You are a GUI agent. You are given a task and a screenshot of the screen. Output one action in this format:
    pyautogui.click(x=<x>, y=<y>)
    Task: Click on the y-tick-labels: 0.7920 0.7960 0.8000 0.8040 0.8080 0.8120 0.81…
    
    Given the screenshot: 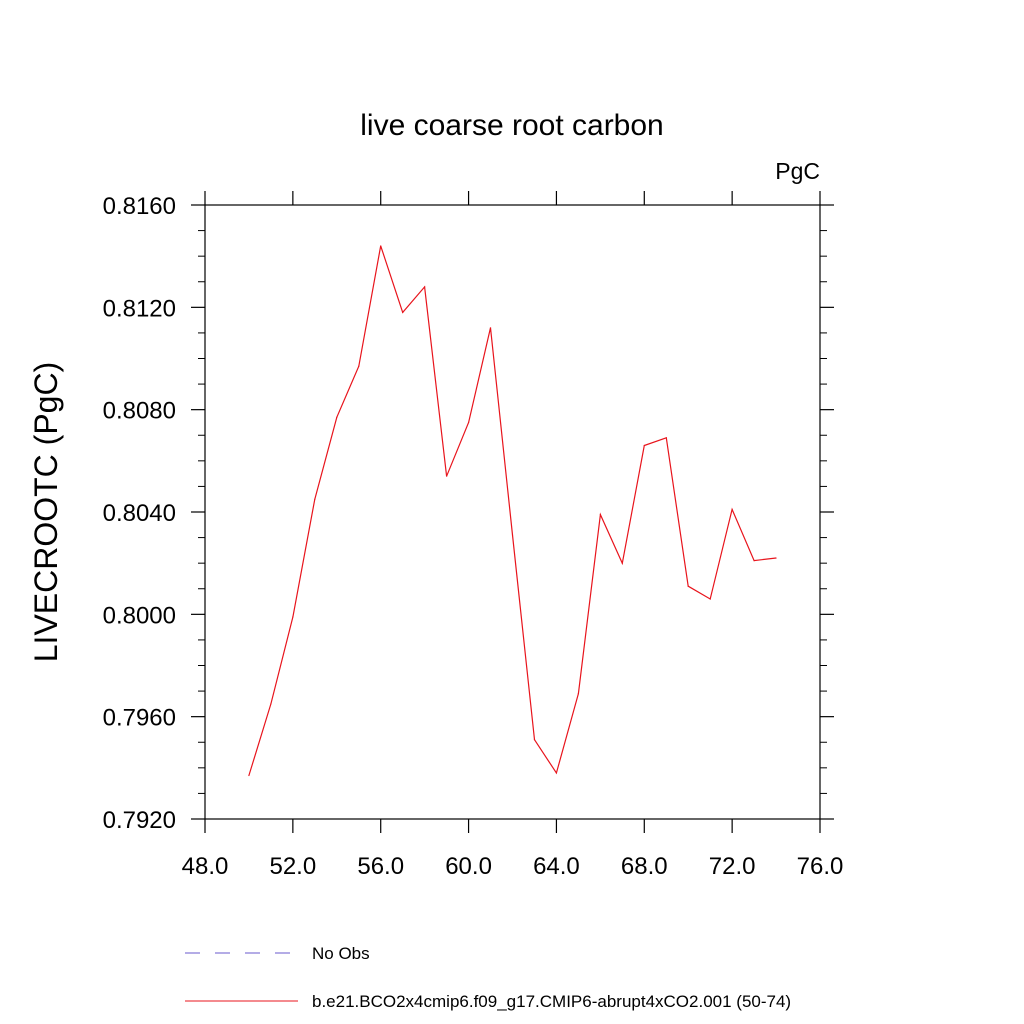 What is the action you would take?
    pyautogui.click(x=139, y=513)
    